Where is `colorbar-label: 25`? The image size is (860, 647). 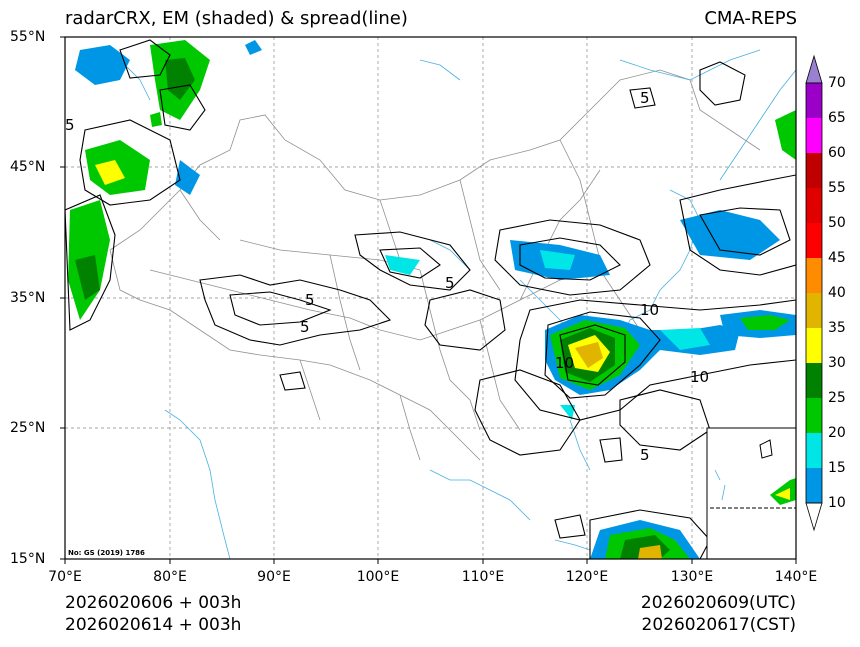 colorbar-label: 25 is located at coordinates (837, 398).